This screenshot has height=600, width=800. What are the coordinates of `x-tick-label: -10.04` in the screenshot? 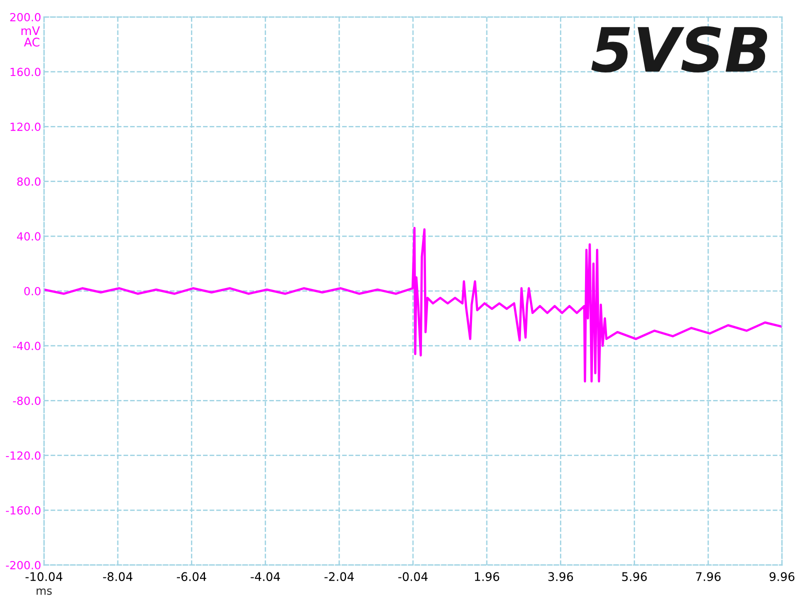 It's located at (44, 577).